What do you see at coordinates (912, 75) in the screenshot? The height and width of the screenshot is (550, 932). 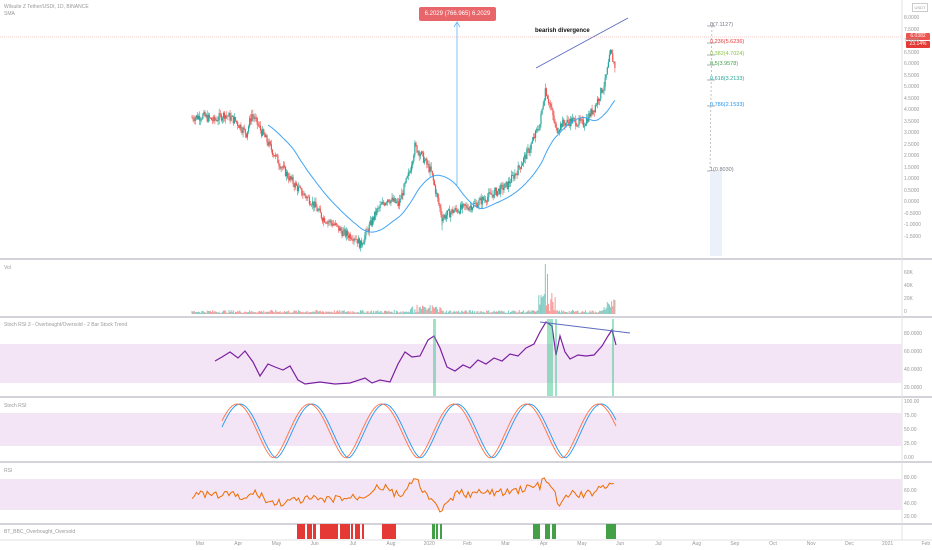 I see `y-axis-label: 5.5000` at bounding box center [912, 75].